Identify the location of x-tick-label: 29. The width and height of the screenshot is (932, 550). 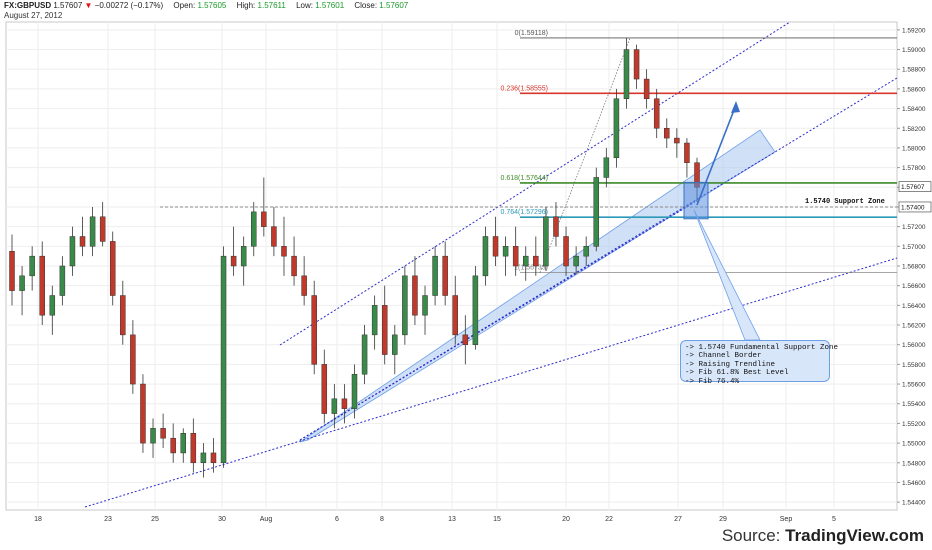
(723, 519).